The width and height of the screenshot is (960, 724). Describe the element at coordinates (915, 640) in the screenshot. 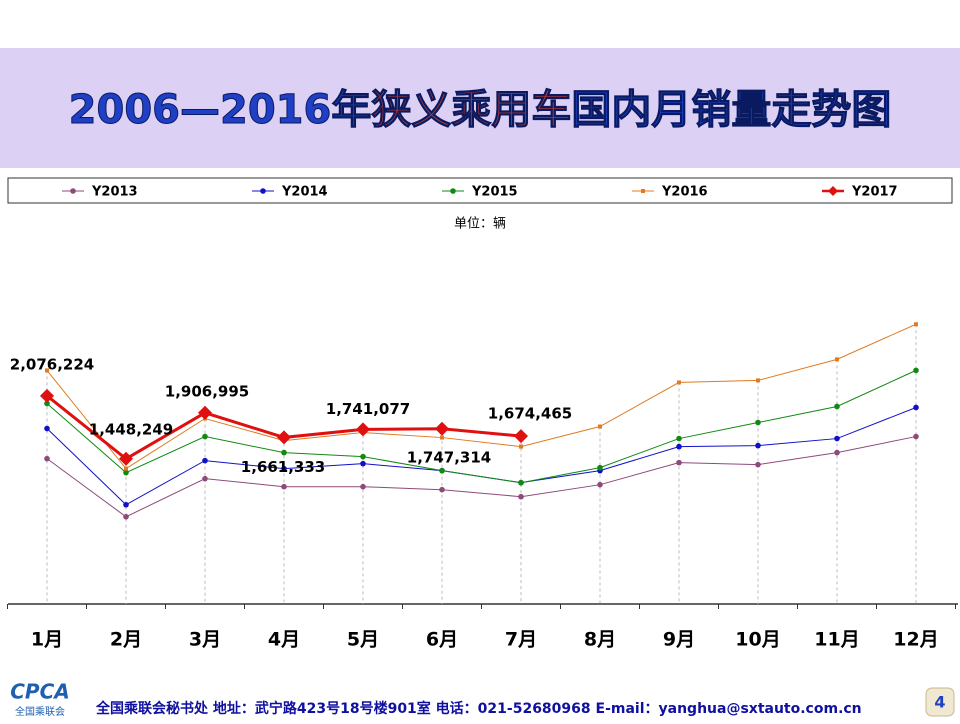

I see `x-tick-label: 12月` at that location.